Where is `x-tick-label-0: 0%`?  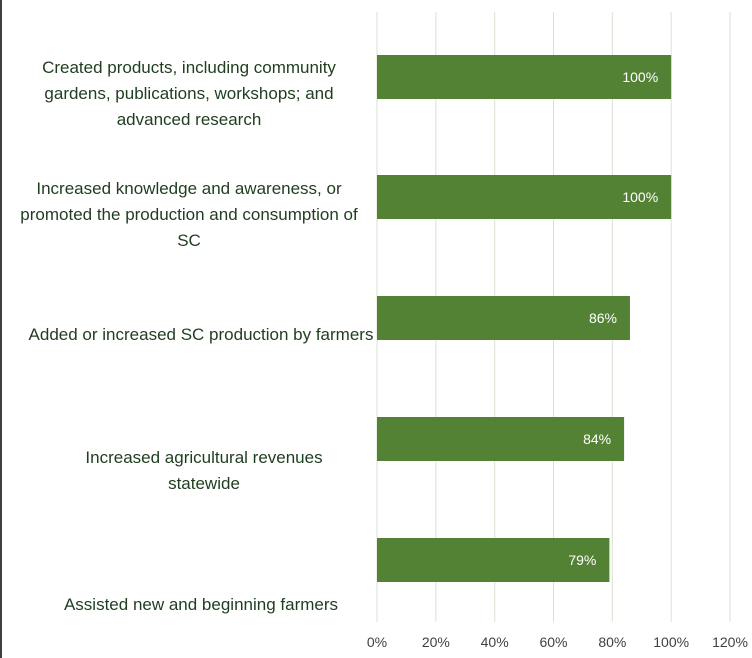 x-tick-label-0: 0% is located at coordinates (377, 642).